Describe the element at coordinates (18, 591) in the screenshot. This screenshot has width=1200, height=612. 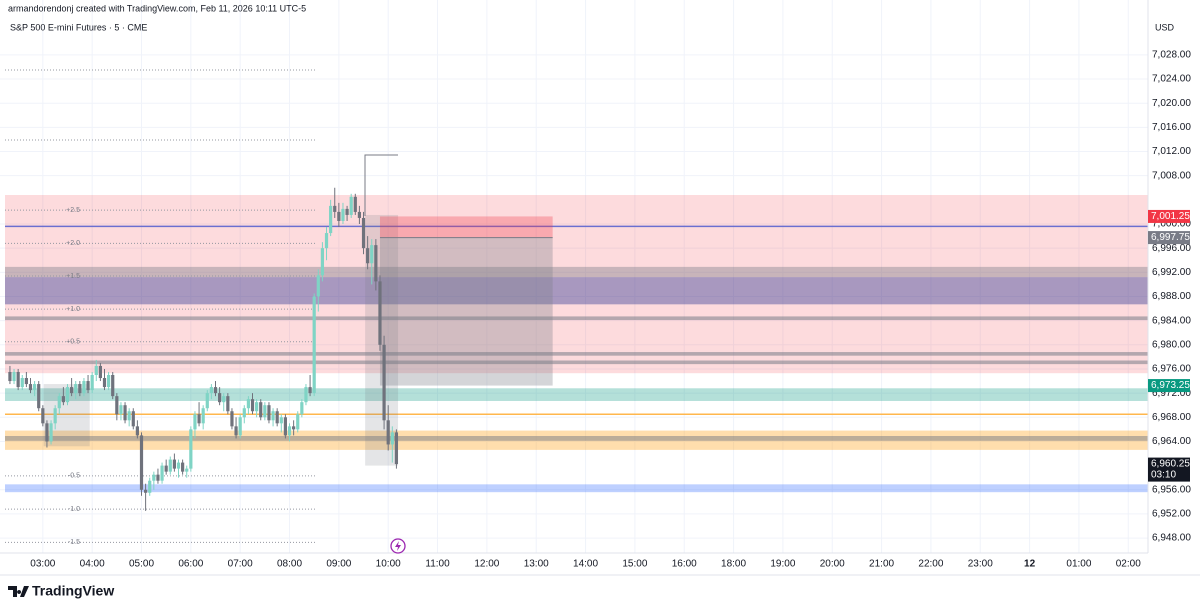
I see `brand-logo` at that location.